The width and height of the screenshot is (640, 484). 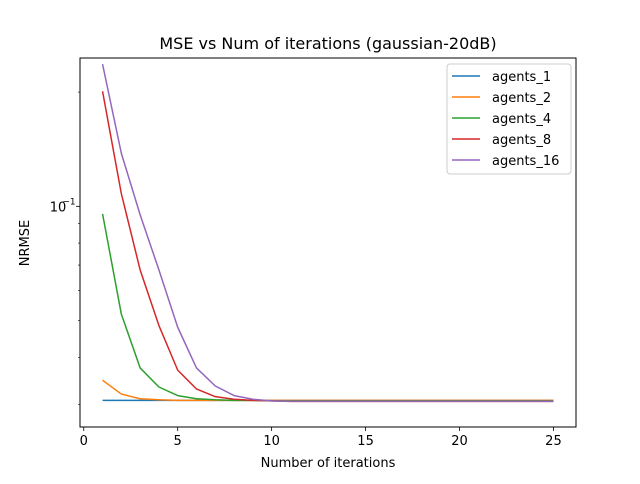 I want to click on x-tick-label: 25, so click(x=553, y=441).